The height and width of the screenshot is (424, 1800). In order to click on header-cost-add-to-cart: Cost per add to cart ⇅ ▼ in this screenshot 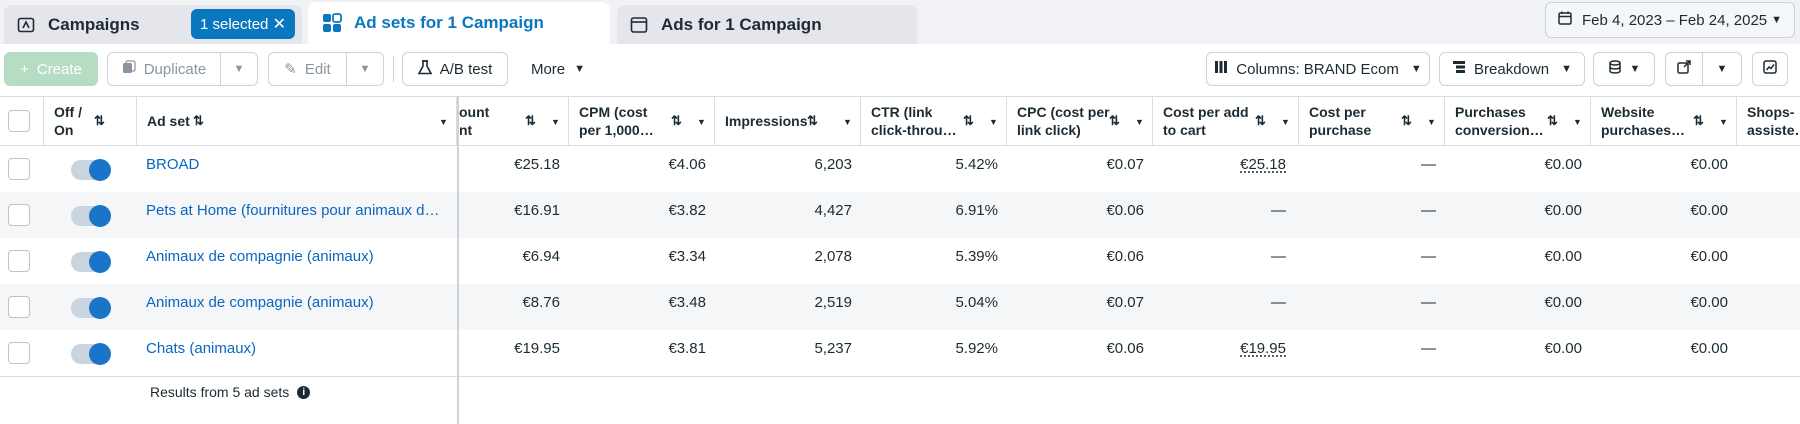, I will do `click(1226, 121)`.